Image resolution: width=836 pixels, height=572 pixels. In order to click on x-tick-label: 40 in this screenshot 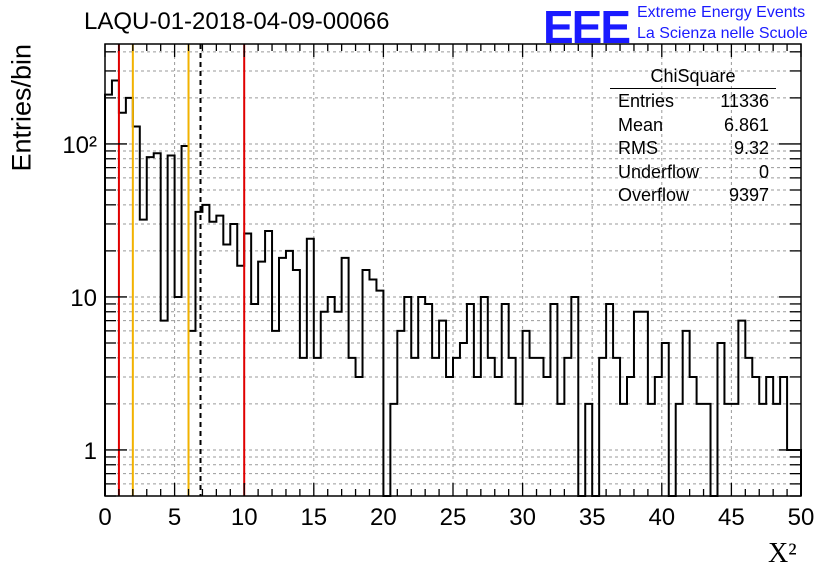, I will do `click(661, 517)`.